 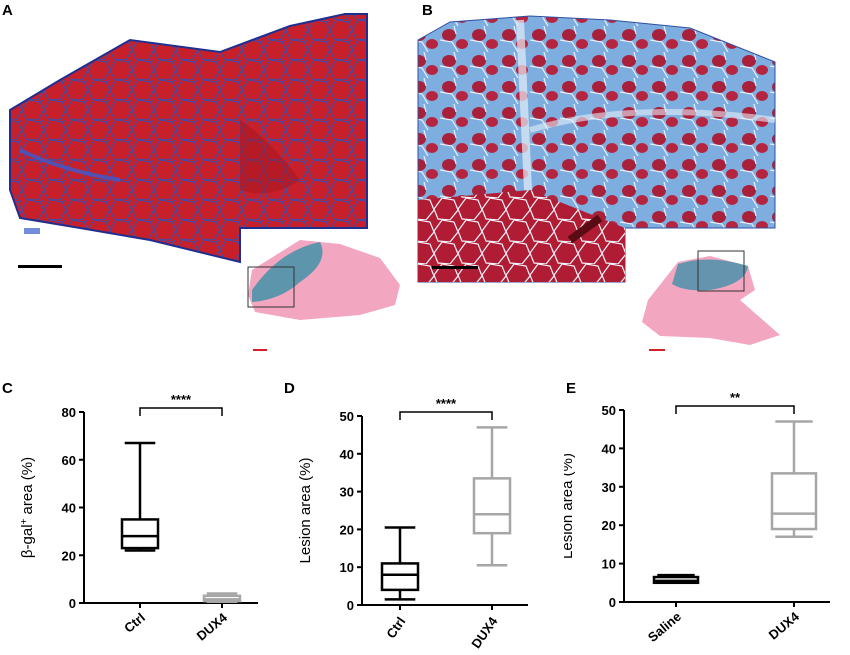 I want to click on boxplot-e: 0 10 20 30 40 50 Saline DUX4 Lesion area (%) **, so click(x=697, y=517).